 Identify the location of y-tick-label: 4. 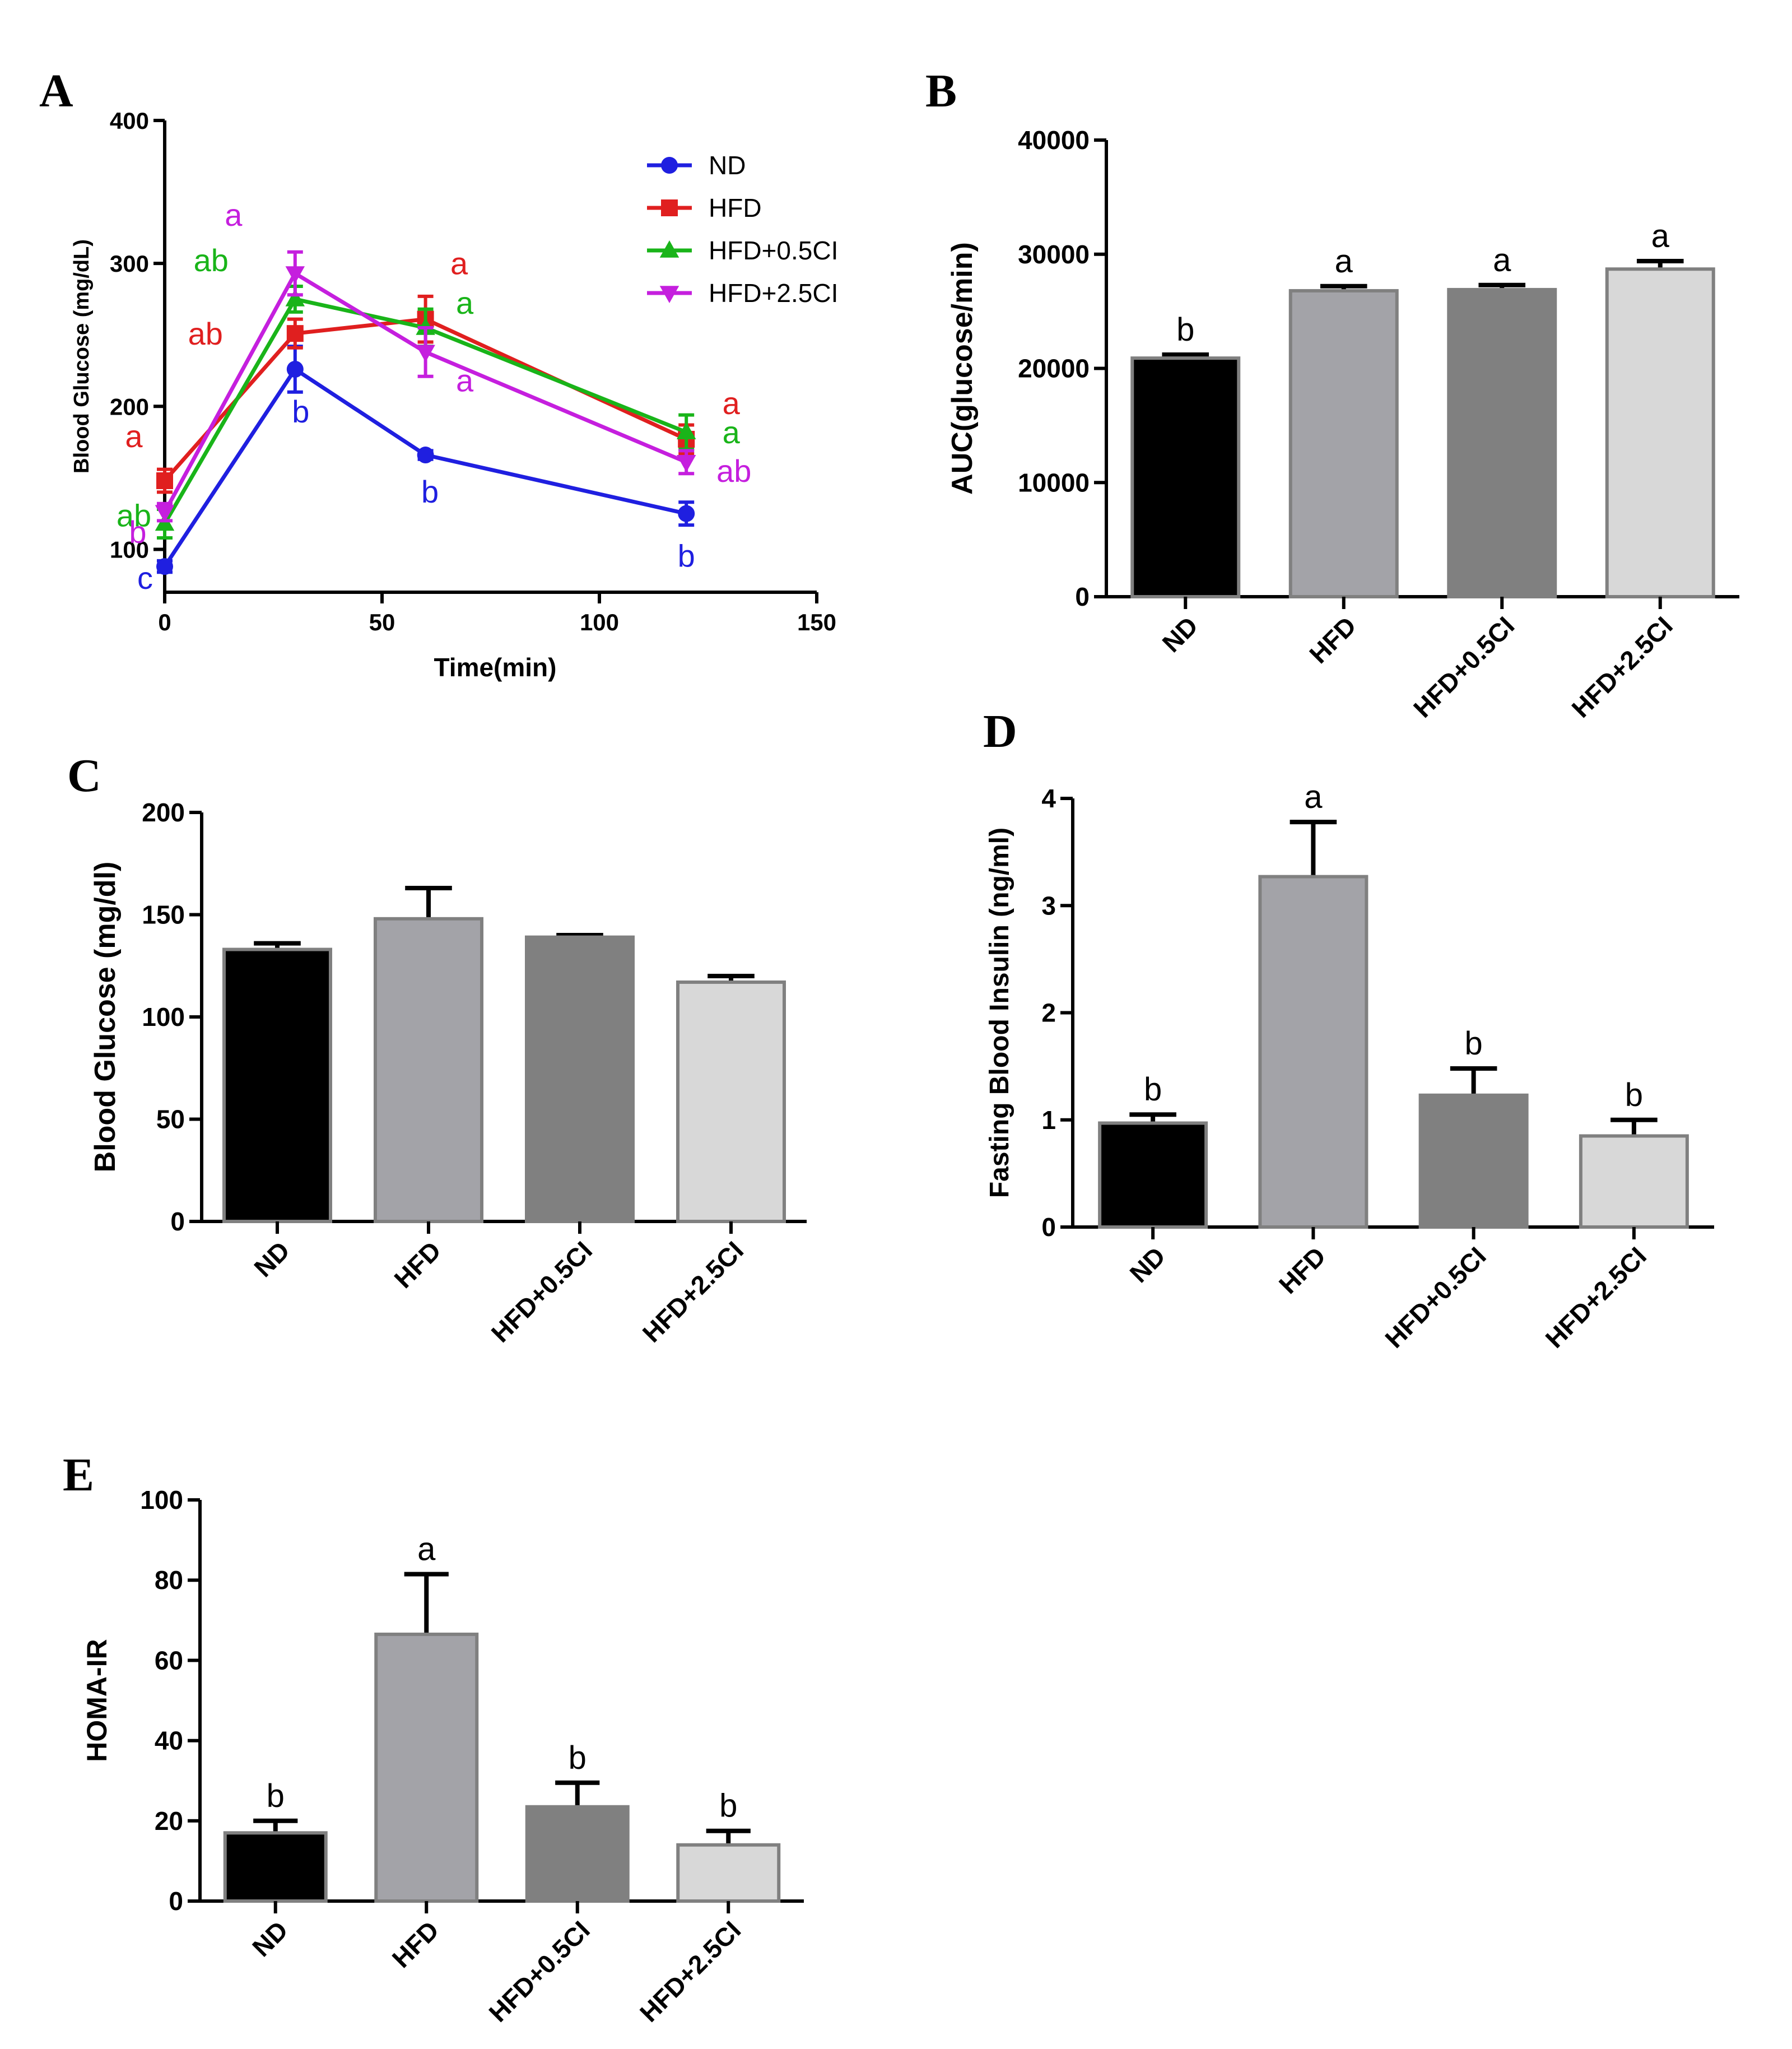
(1048, 798).